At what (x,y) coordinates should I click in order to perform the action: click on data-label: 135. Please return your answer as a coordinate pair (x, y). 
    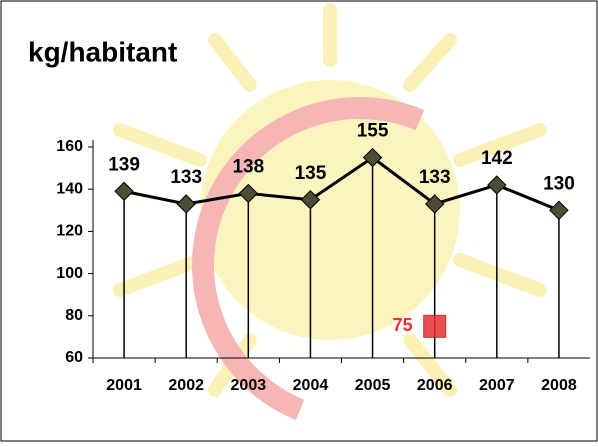
    Looking at the image, I should click on (311, 173).